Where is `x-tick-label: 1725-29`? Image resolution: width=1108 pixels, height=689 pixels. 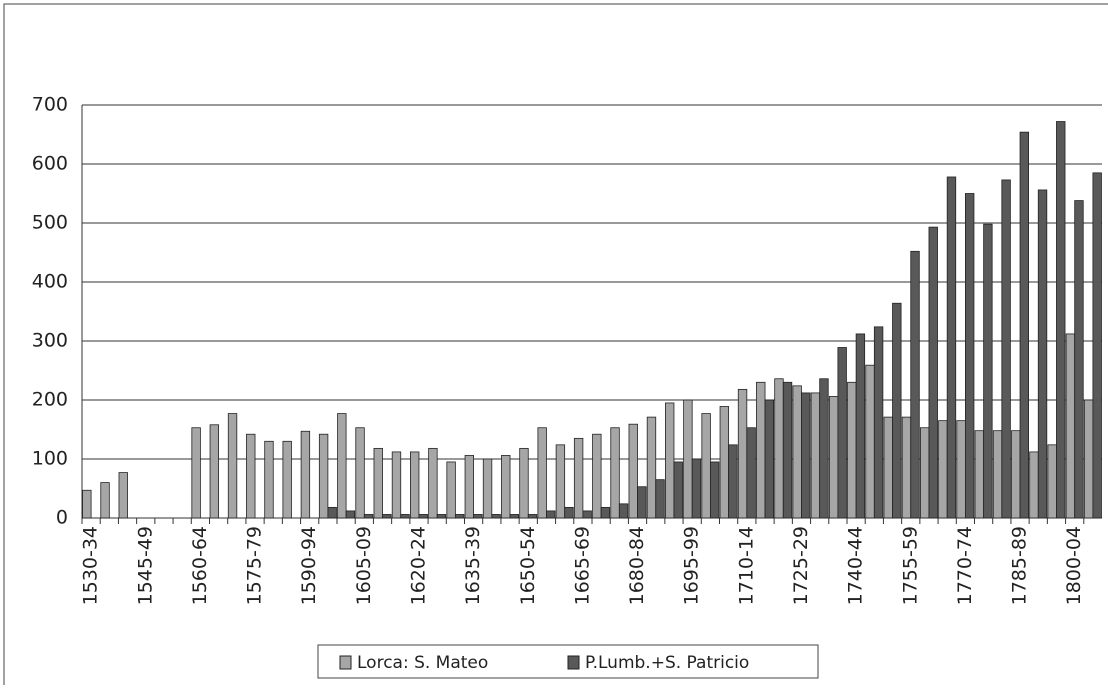
x-tick-label: 1725-29 is located at coordinates (801, 565).